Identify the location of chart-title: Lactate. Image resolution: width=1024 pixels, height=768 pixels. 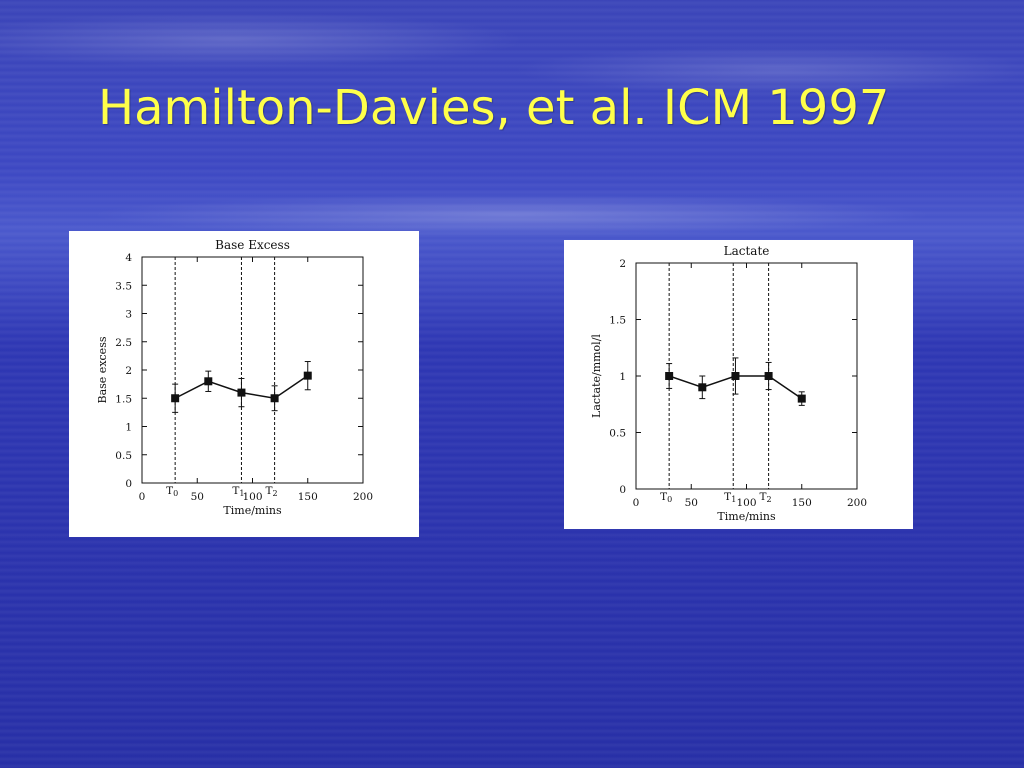
(747, 251).